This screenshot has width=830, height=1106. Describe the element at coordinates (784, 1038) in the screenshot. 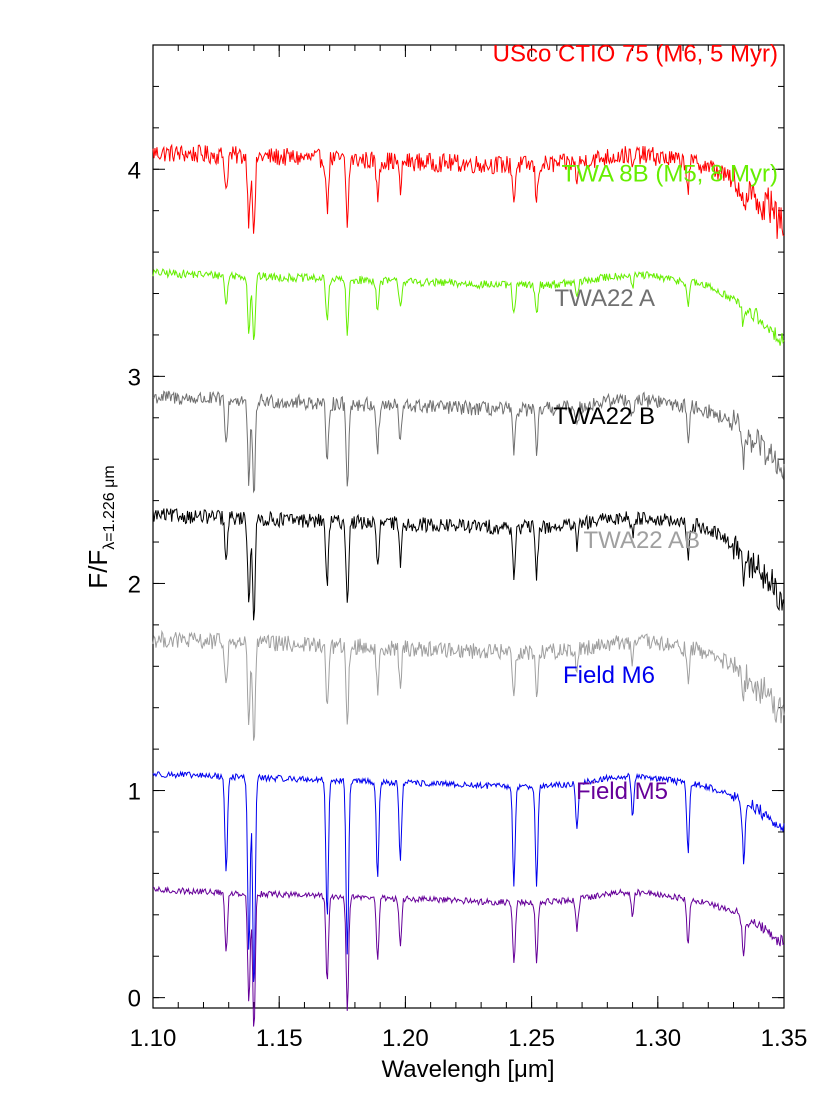

I see `x-tick-label: 1.35` at that location.